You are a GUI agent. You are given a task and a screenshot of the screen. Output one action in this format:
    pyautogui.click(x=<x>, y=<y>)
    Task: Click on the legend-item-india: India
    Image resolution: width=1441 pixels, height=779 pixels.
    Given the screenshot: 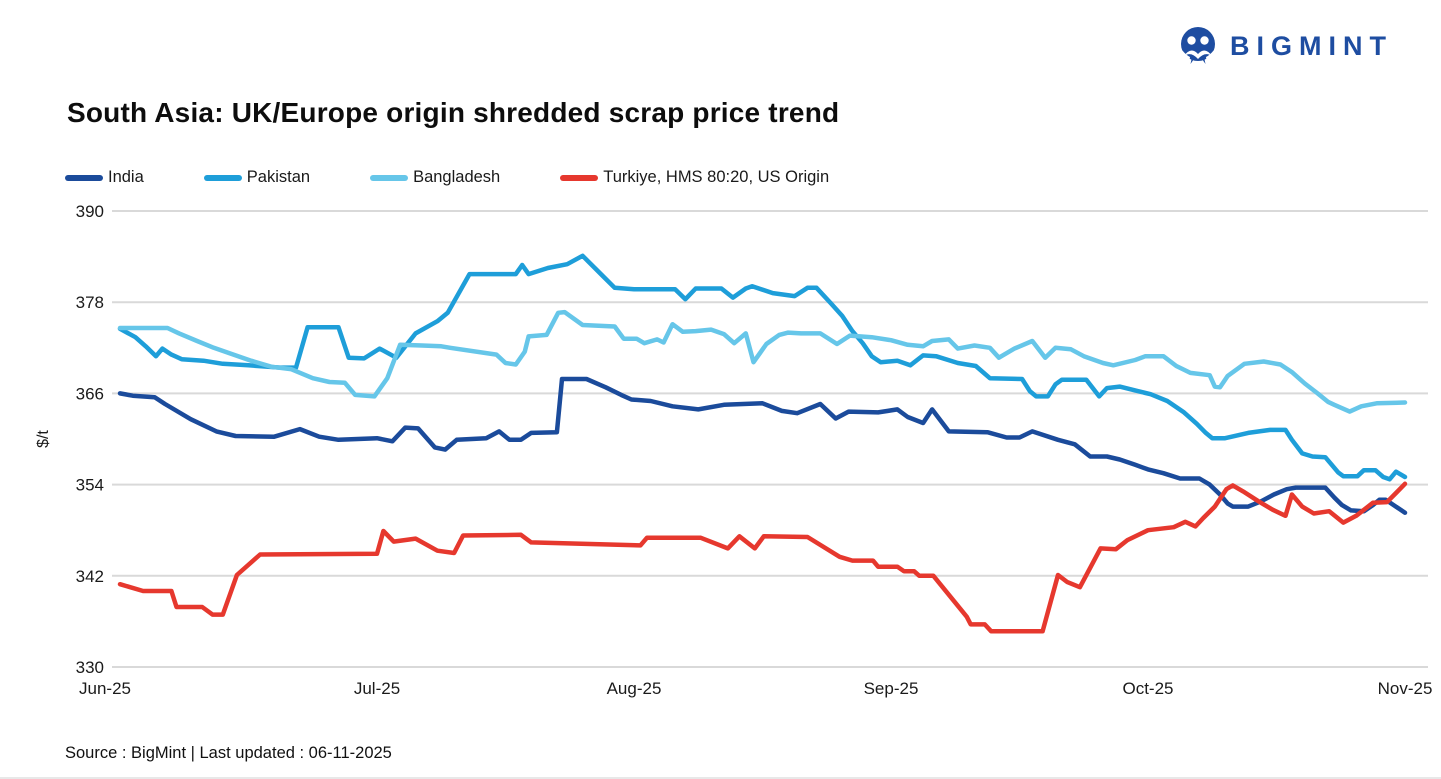 What is the action you would take?
    pyautogui.click(x=104, y=177)
    